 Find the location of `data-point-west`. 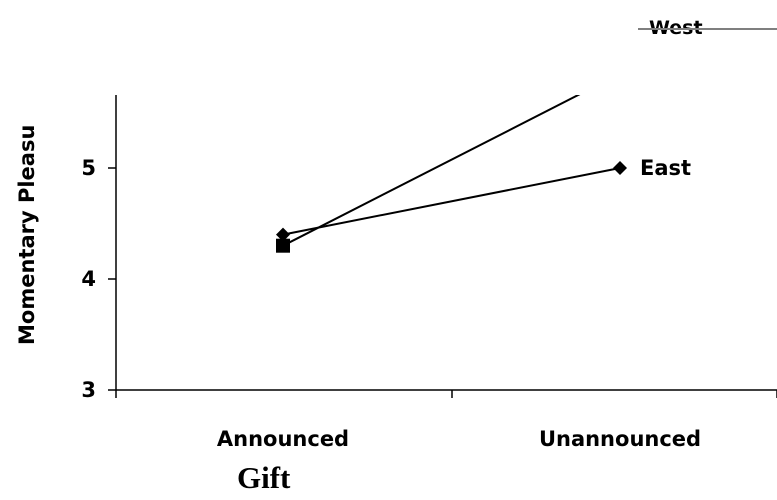

data-point-west is located at coordinates (283, 245).